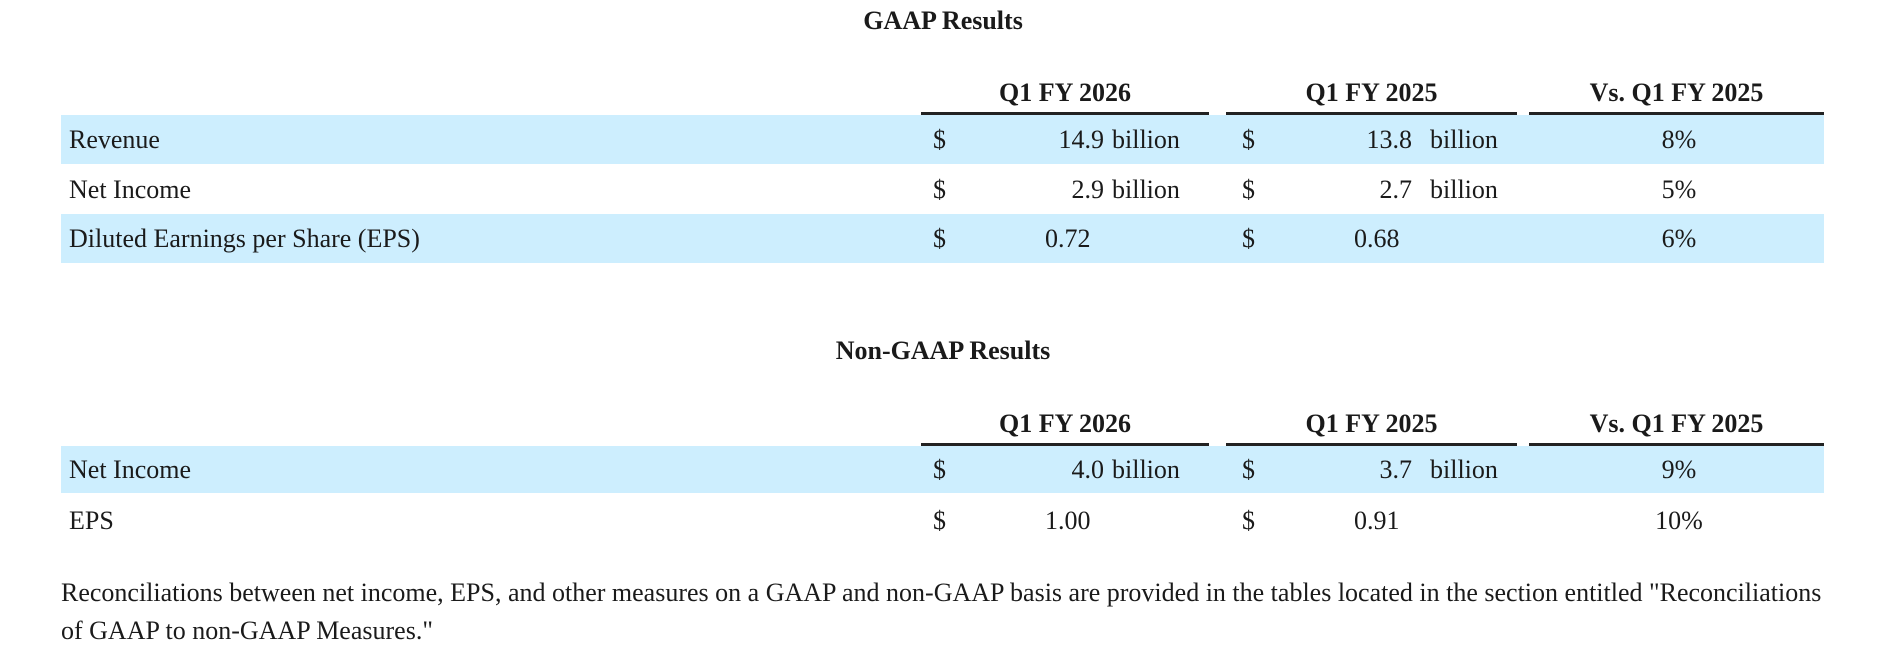  I want to click on nongaap-header-q1fy2025: Q1 FY 2025, so click(1371, 427).